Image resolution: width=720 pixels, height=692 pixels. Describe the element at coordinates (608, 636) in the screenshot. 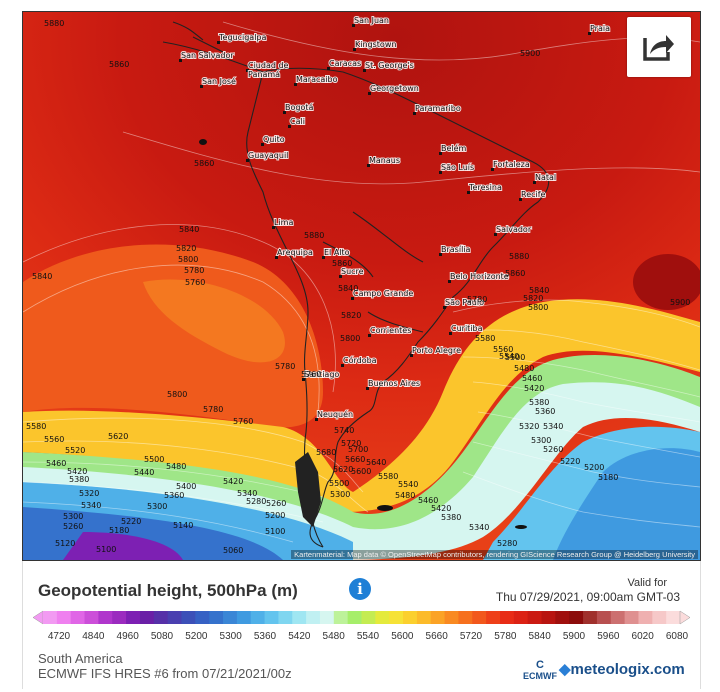

I see `scale-label: 5960` at that location.